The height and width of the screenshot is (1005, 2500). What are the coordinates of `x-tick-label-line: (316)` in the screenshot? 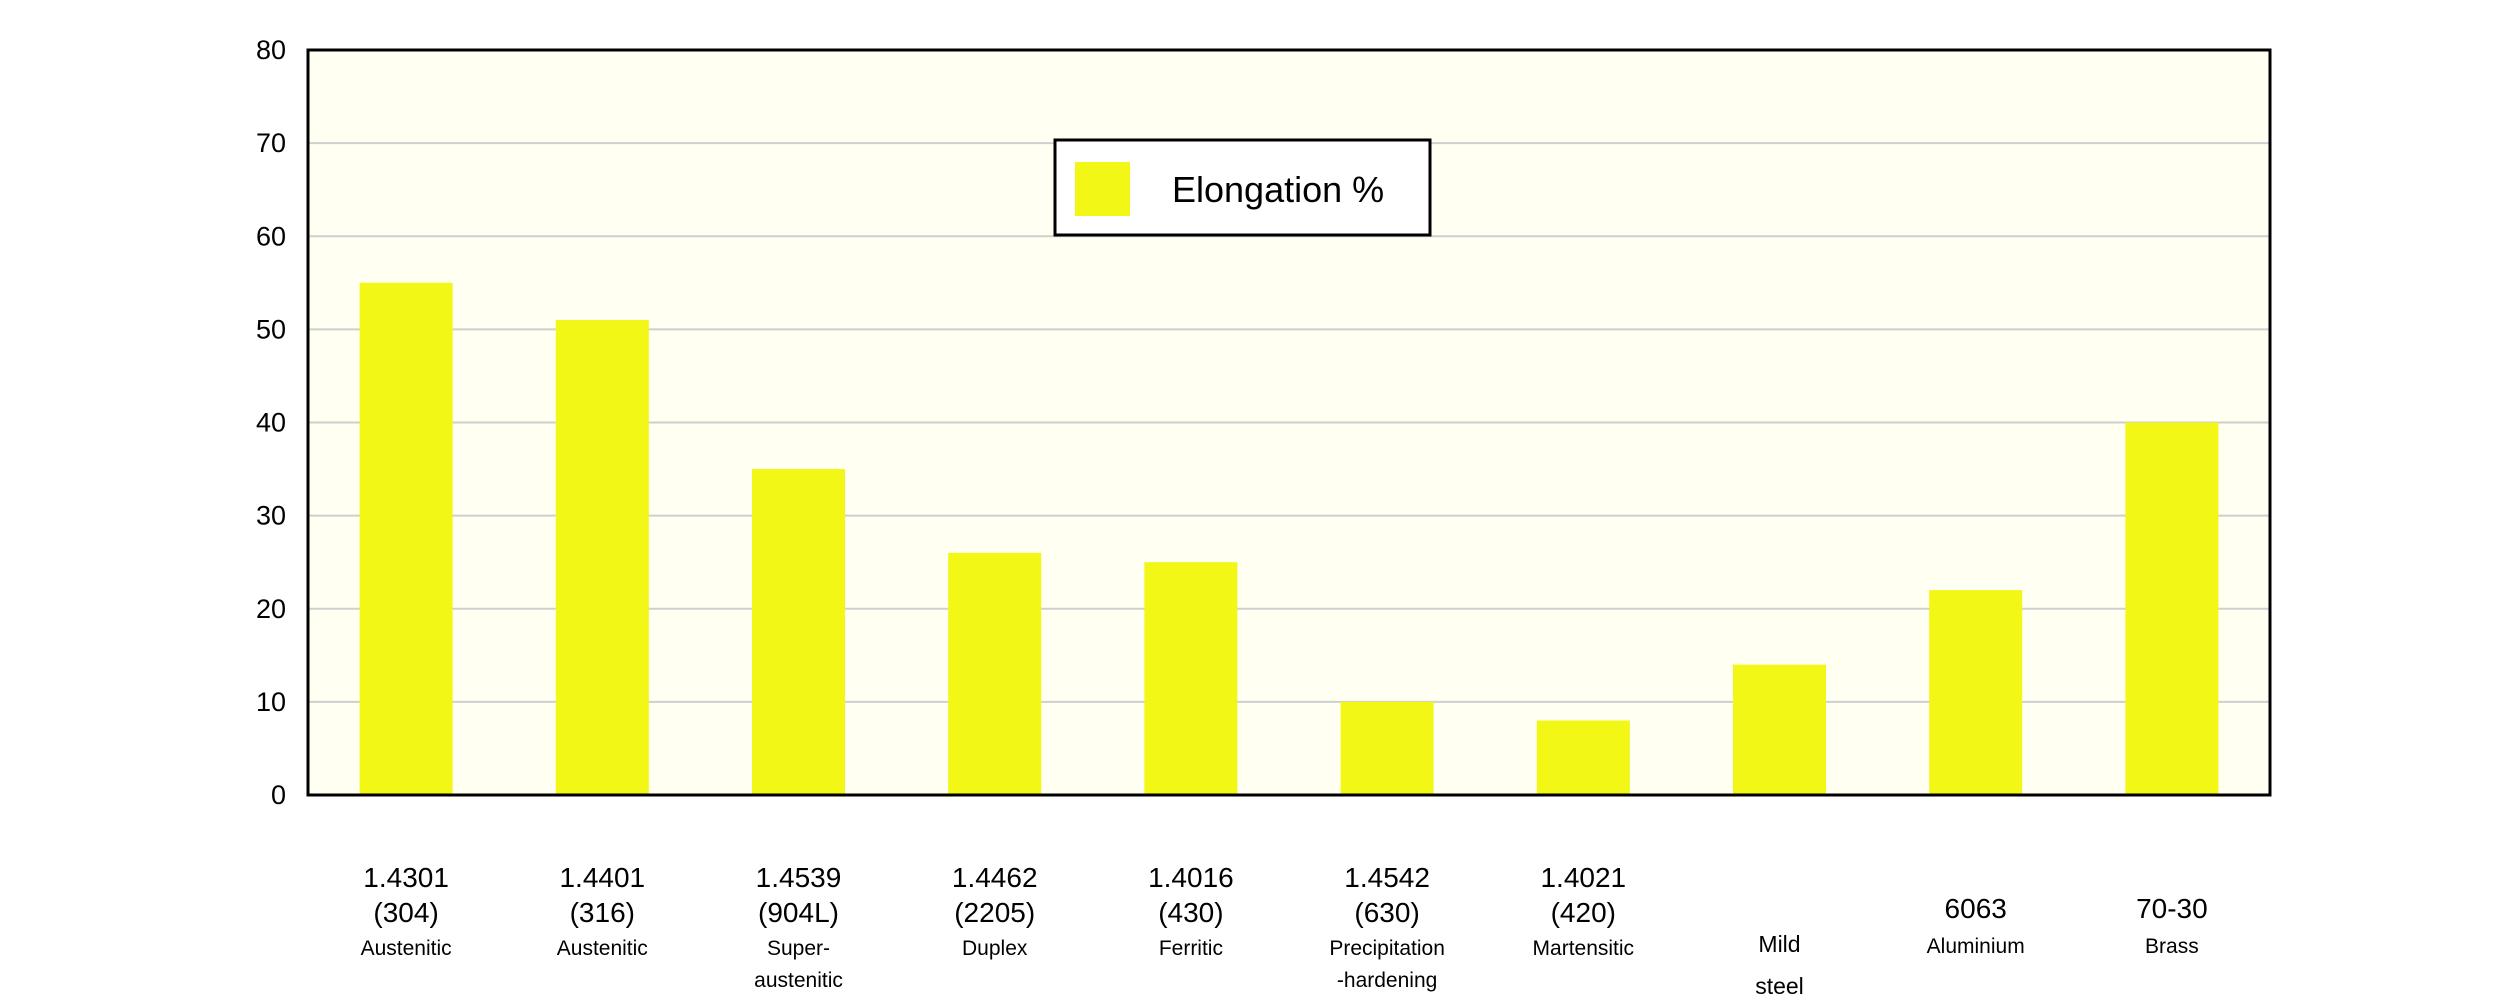 It's located at (602, 912).